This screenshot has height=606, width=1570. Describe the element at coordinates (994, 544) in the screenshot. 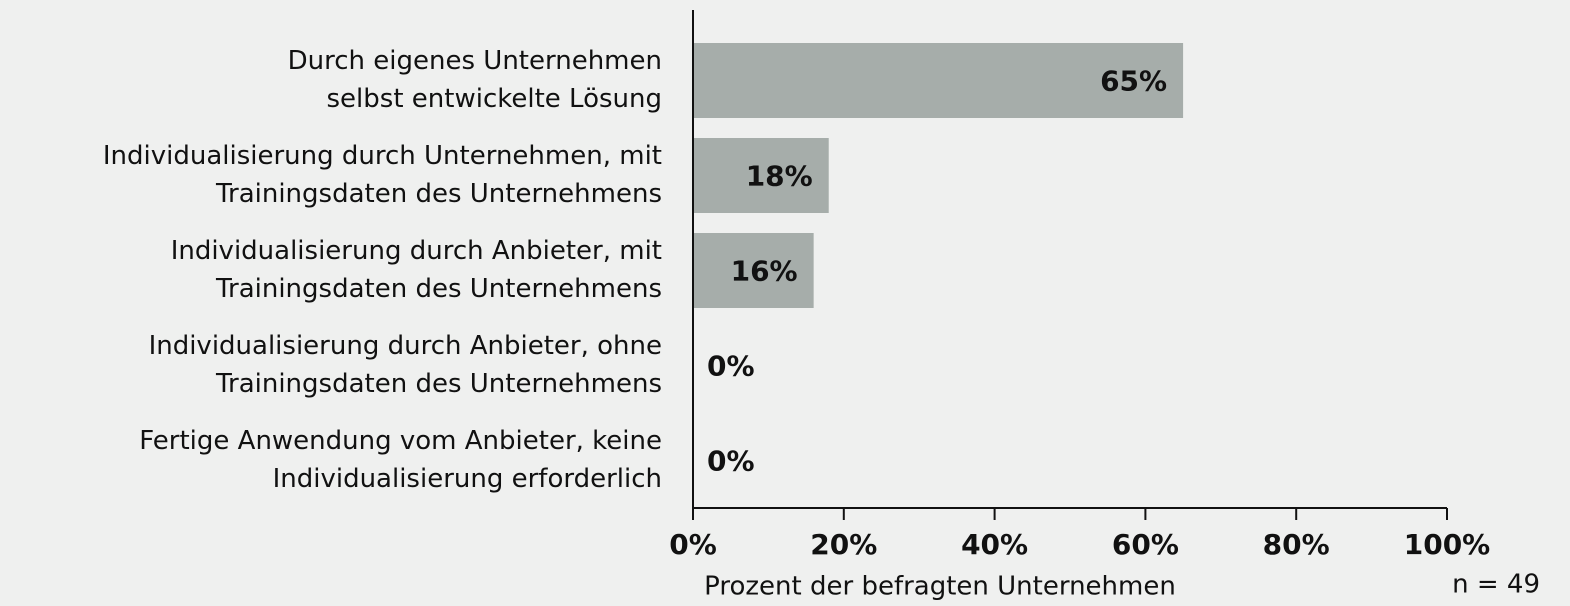

I see `x-tick-label: 40%` at that location.